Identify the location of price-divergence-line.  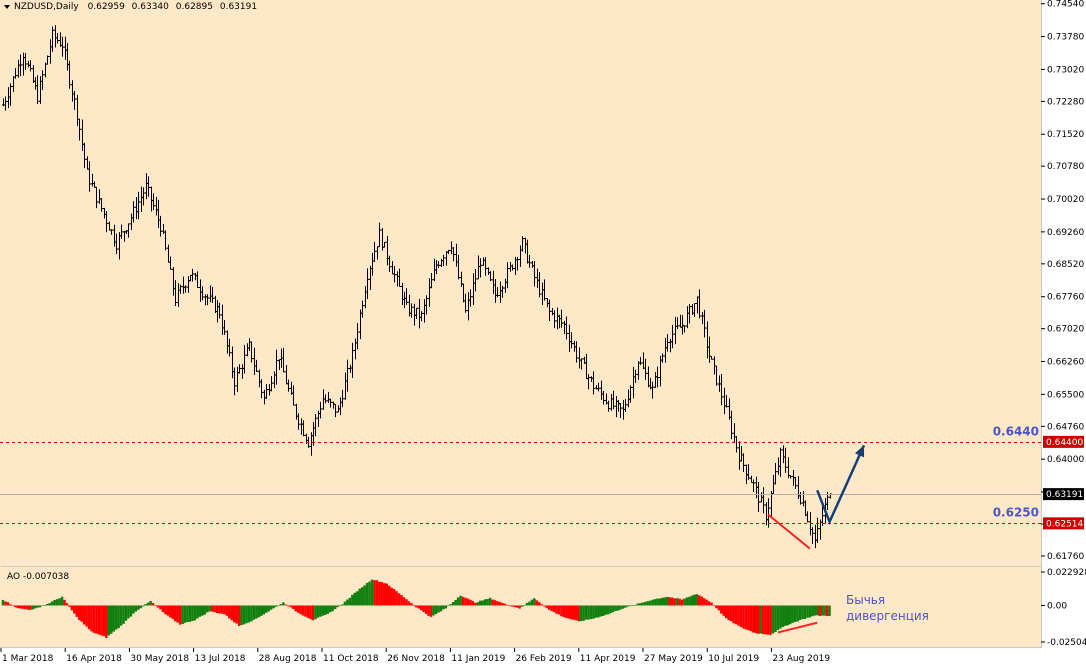
(789, 531).